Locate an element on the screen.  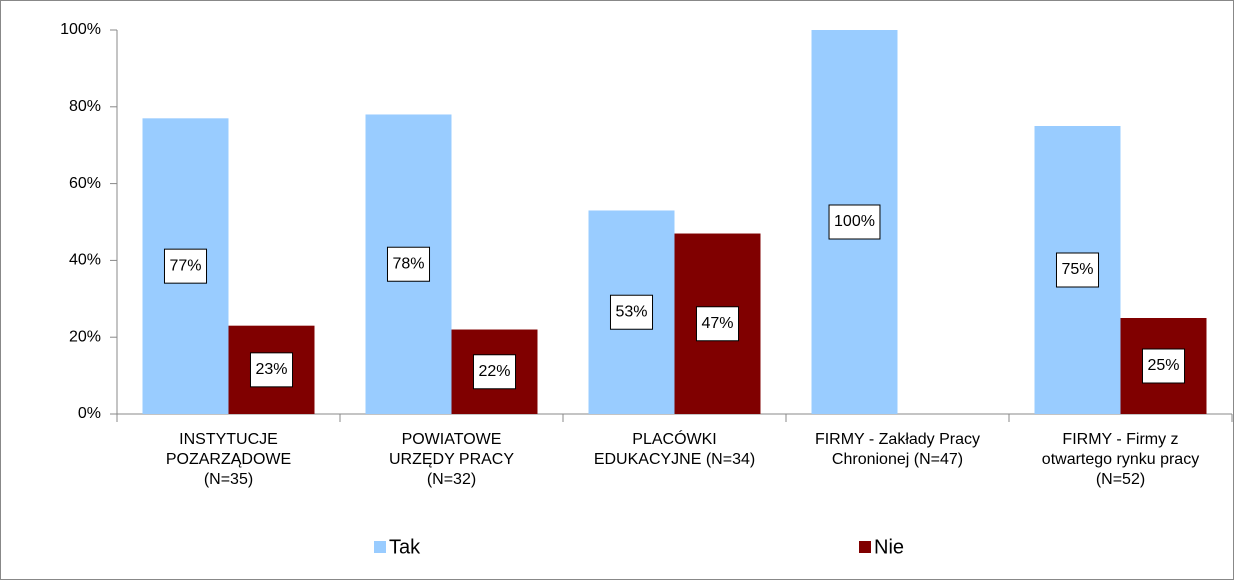
data-label: 100% is located at coordinates (854, 221).